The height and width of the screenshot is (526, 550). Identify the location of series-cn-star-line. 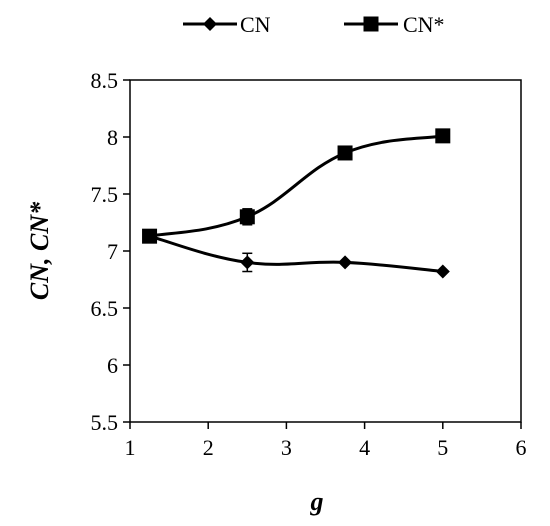
(296, 186).